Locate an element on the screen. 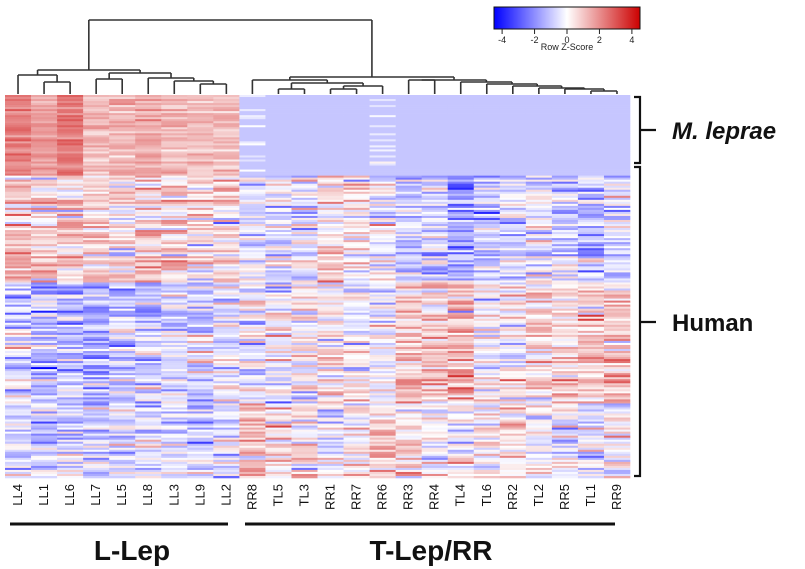  column-label: LL6 is located at coordinates (69, 495).